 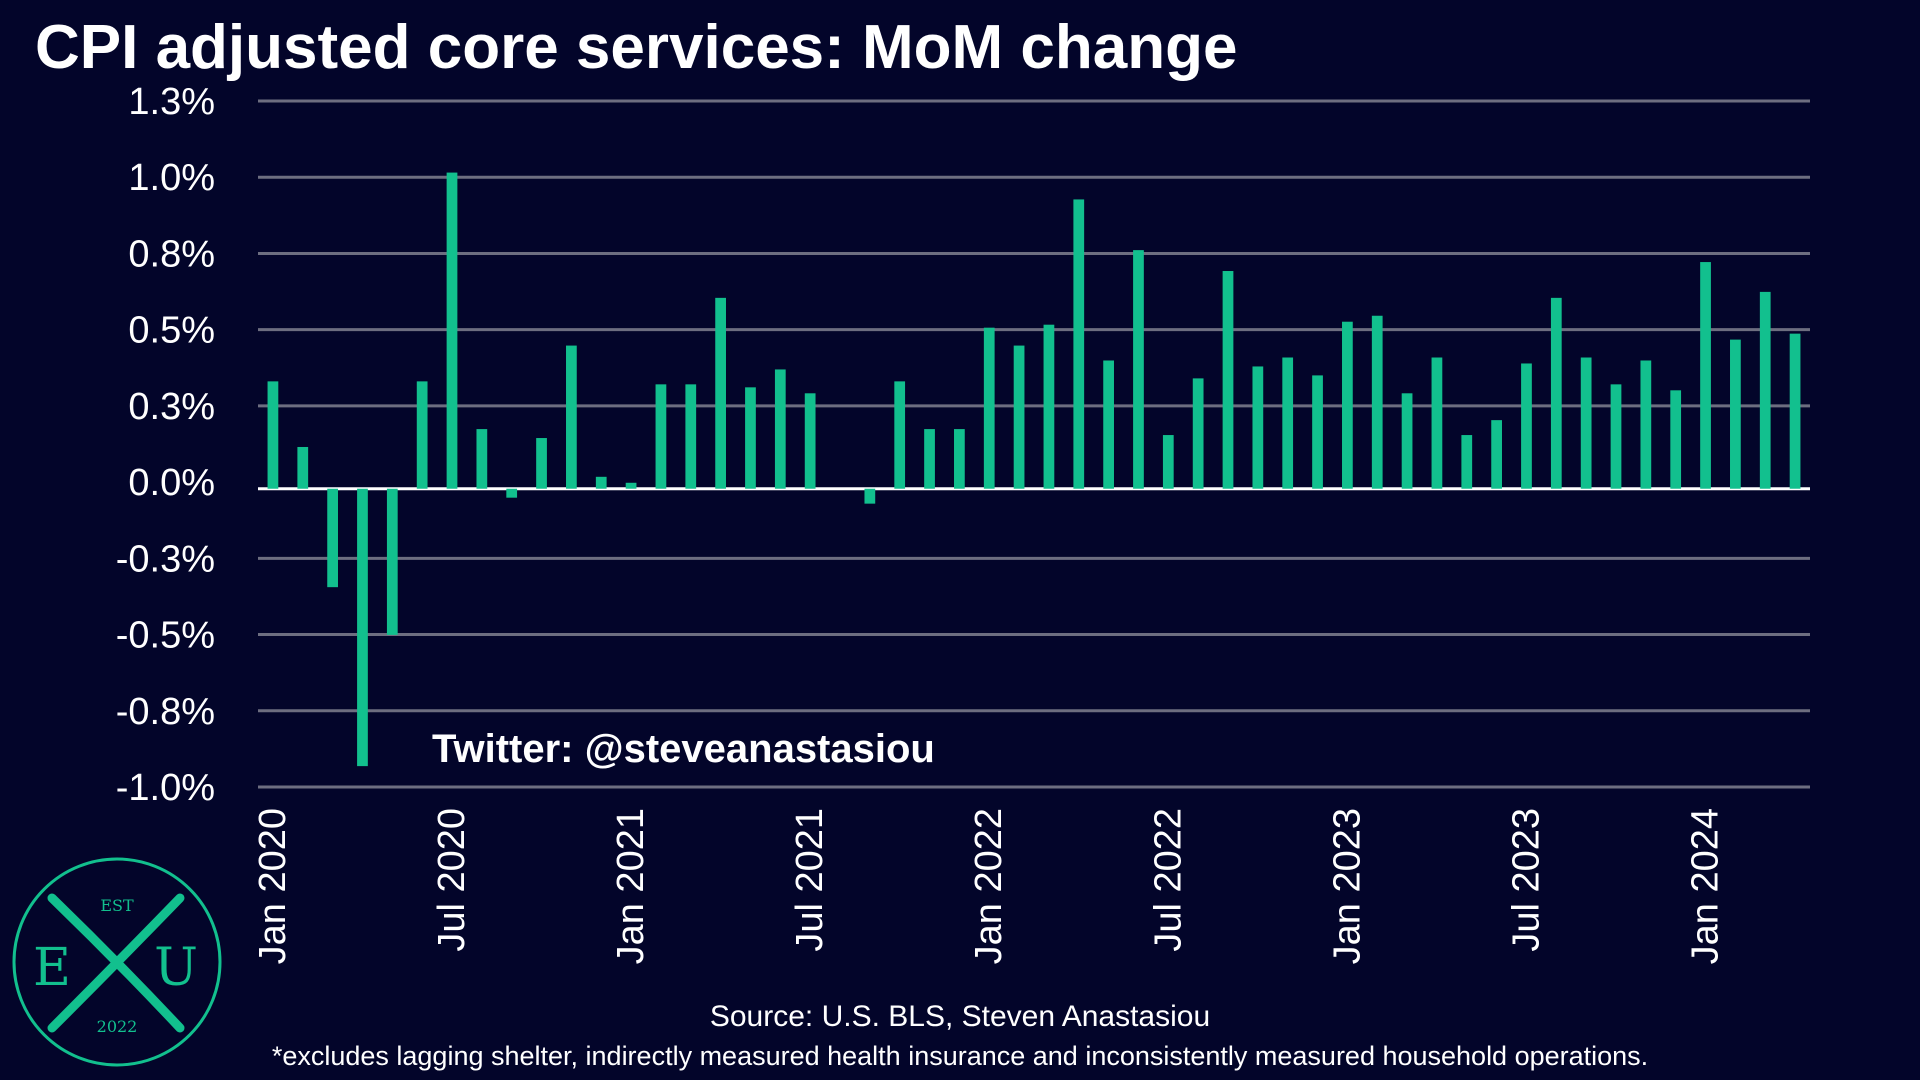 What do you see at coordinates (171, 483) in the screenshot?
I see `y-tick-label: 0.0%` at bounding box center [171, 483].